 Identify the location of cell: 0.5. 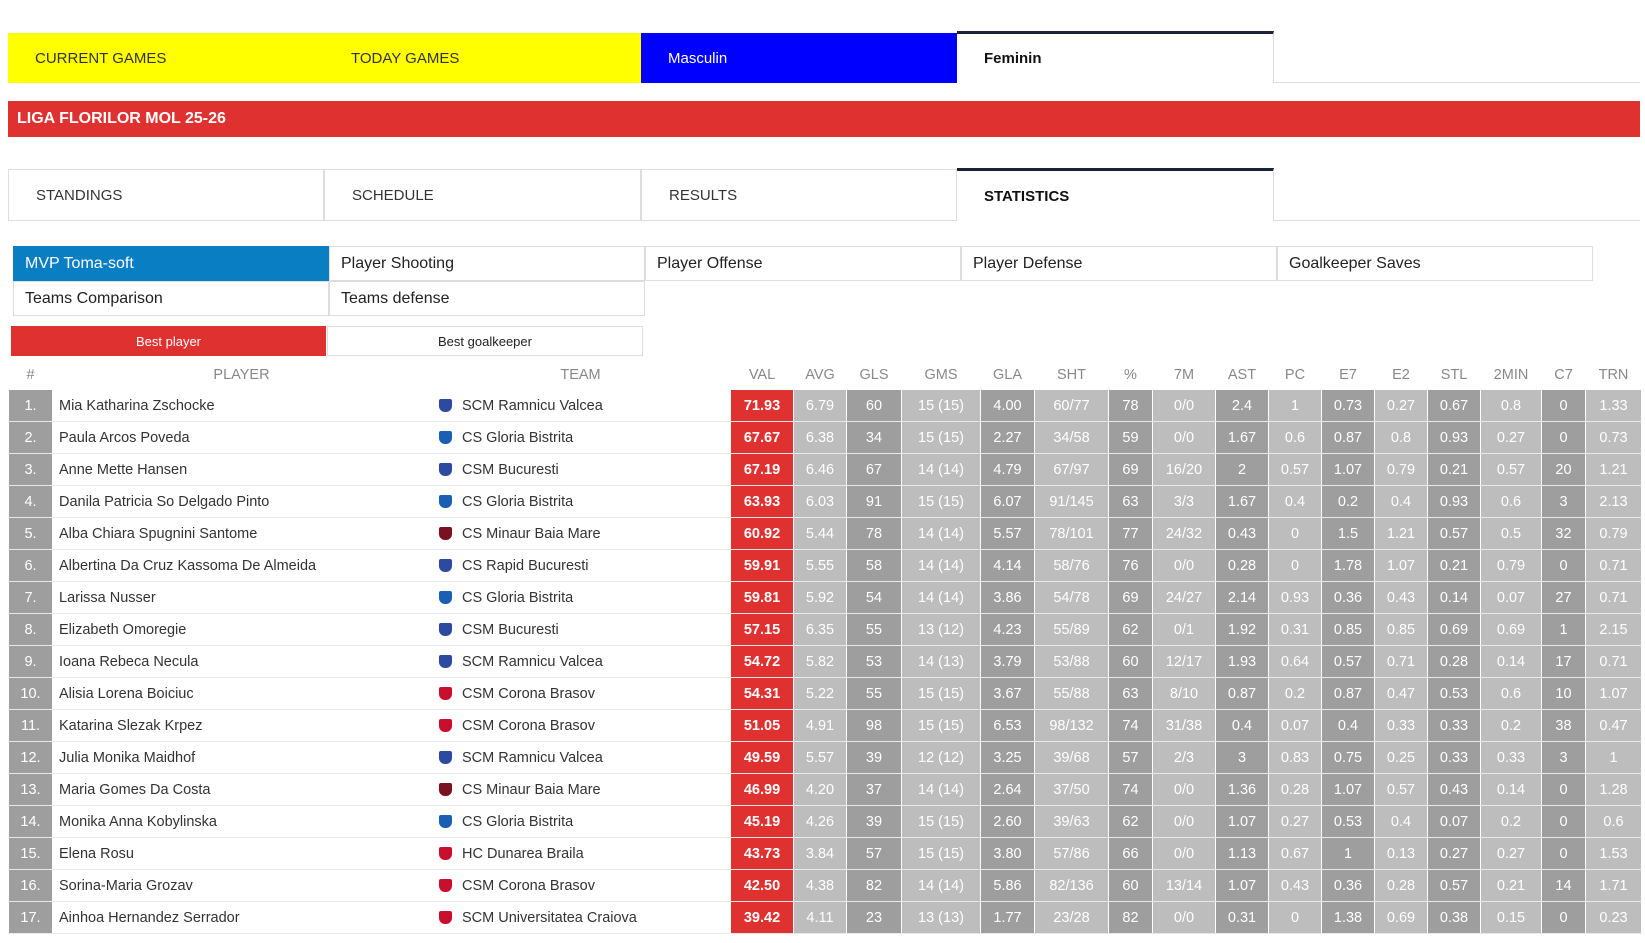
(1511, 533).